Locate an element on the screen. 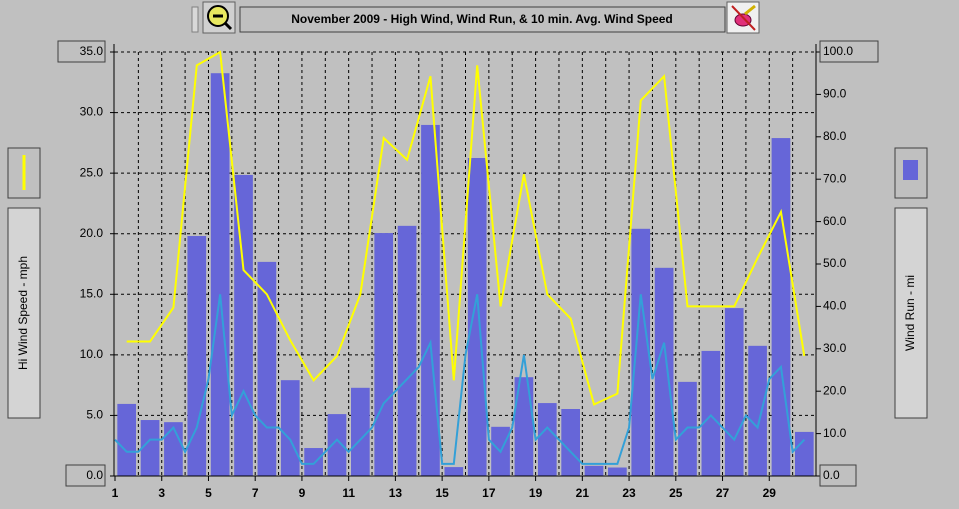 This screenshot has height=509, width=959. x-tick-label: 29 is located at coordinates (770, 493).